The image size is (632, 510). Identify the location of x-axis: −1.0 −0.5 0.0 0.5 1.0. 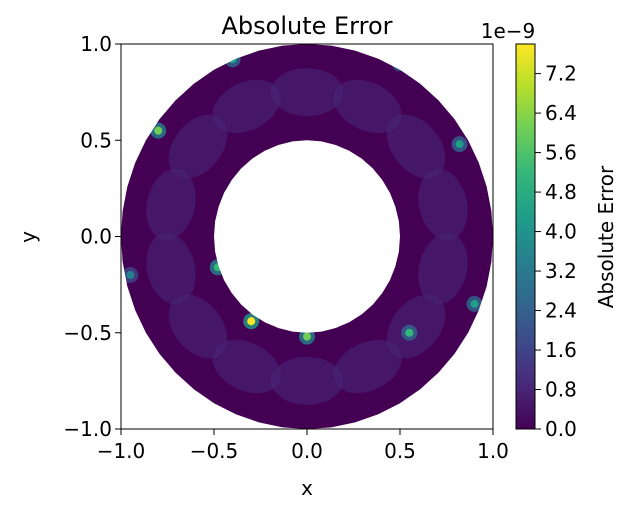
(303, 446).